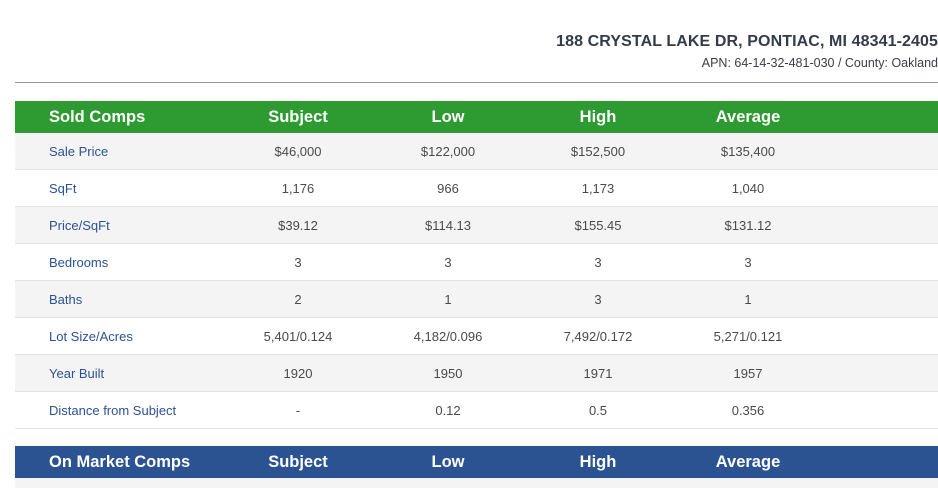 Image resolution: width=938 pixels, height=491 pixels. What do you see at coordinates (298, 225) in the screenshot?
I see `cell-subject: $39.12` at bounding box center [298, 225].